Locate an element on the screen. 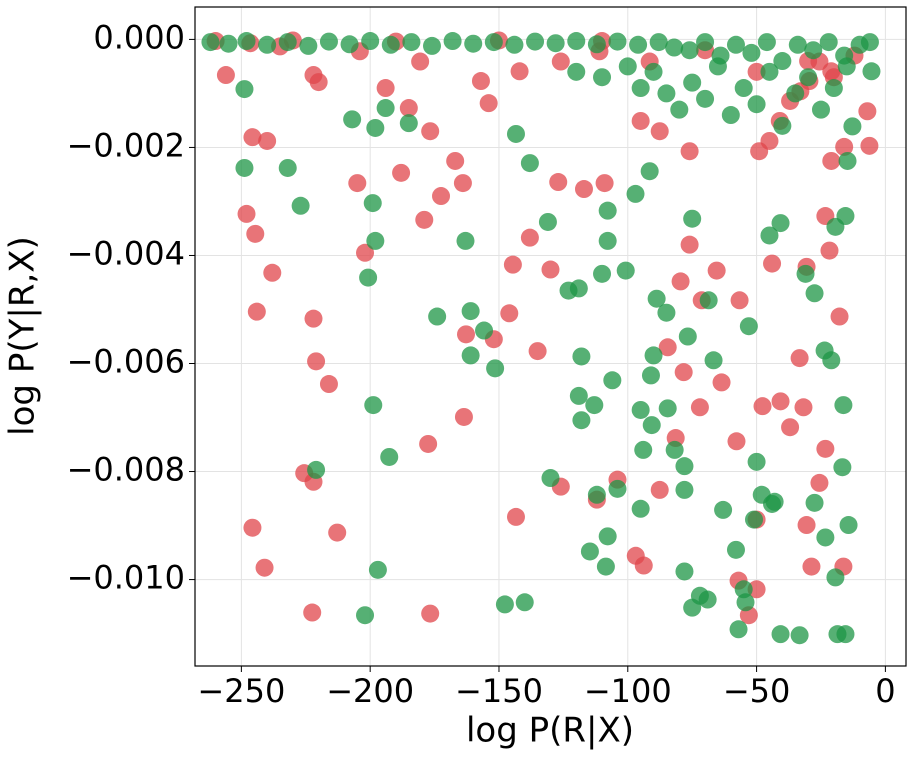 The image size is (914, 760). y-tick-label: −0.004 is located at coordinates (126, 253).